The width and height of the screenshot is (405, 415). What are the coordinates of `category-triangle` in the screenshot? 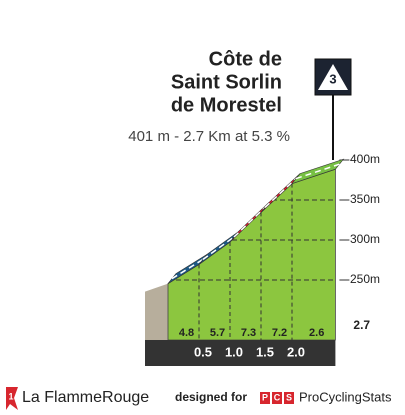 It's located at (333, 77).